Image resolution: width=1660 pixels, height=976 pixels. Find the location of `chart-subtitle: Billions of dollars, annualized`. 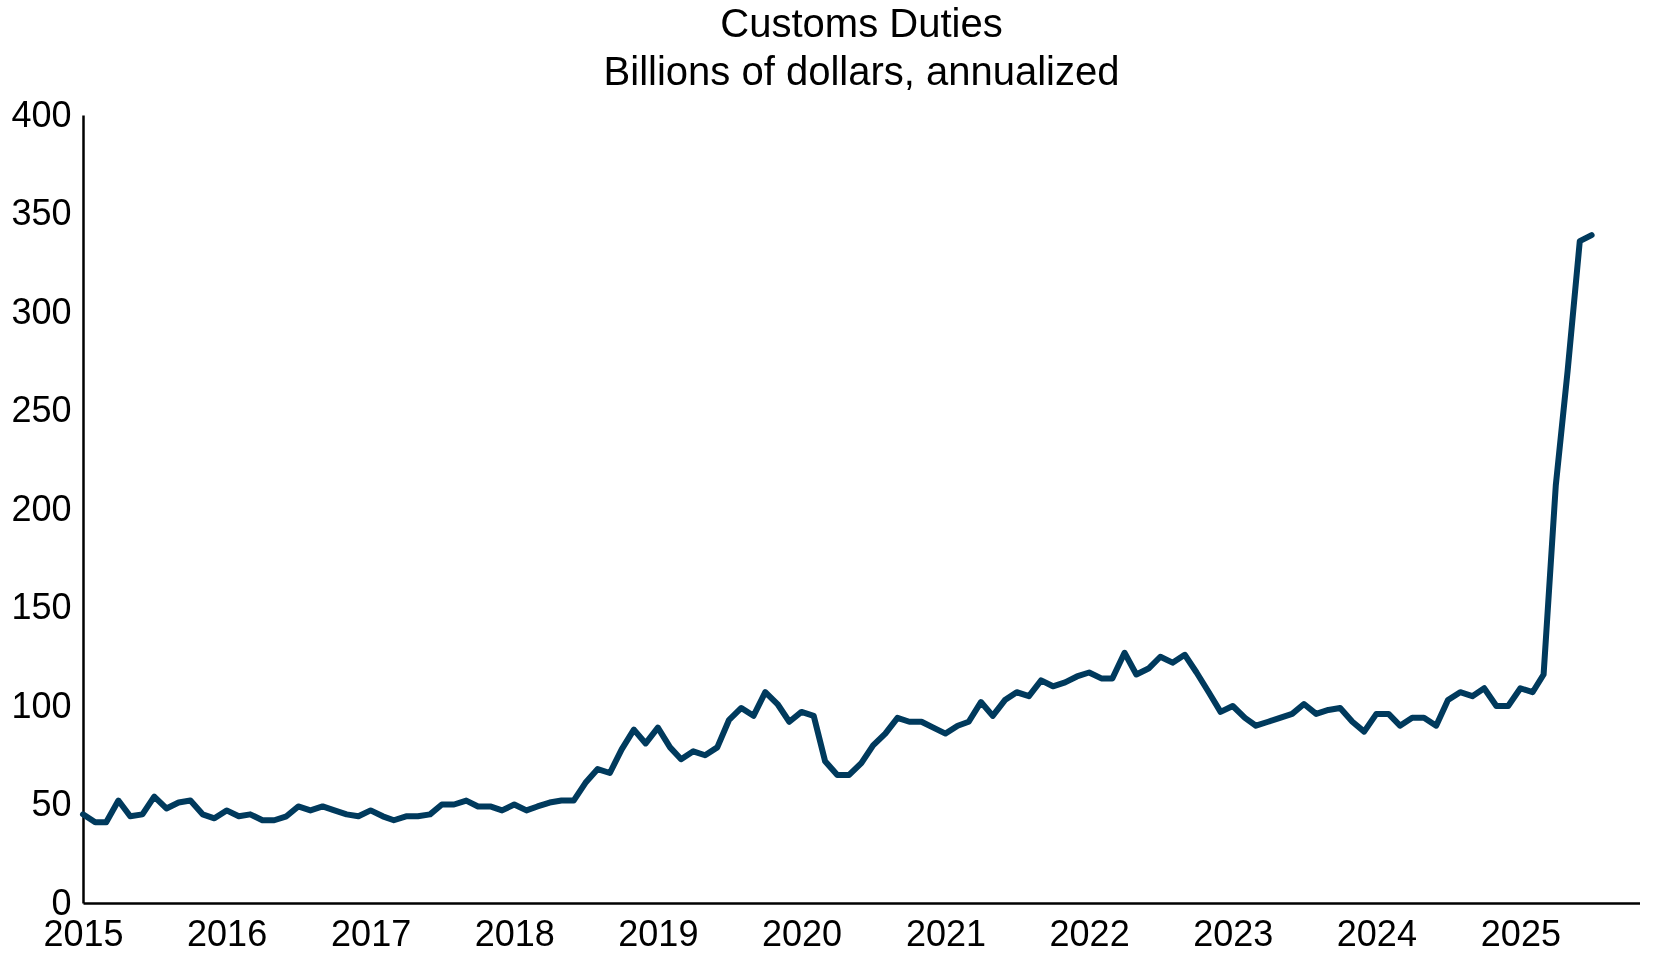

chart-subtitle: Billions of dollars, annualized is located at coordinates (861, 71).